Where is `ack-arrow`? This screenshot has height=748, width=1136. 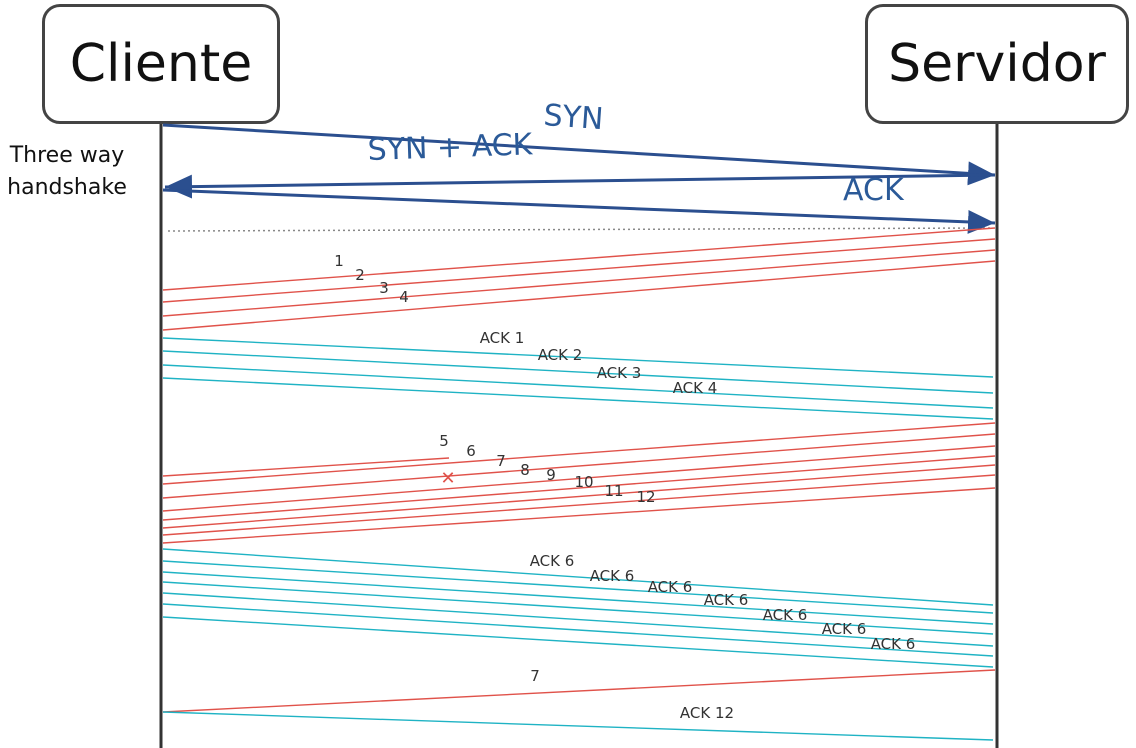
ack-arrow is located at coordinates (579, 211).